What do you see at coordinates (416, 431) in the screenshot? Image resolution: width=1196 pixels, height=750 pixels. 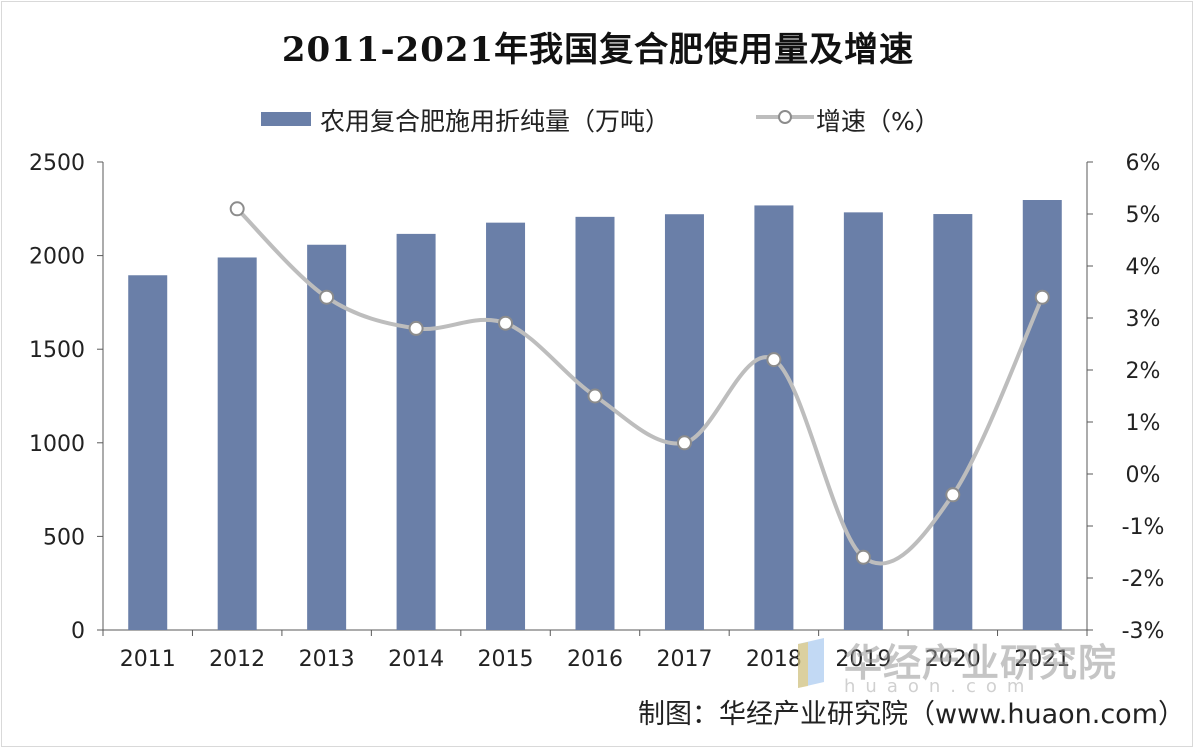 I see `bar-2014` at bounding box center [416, 431].